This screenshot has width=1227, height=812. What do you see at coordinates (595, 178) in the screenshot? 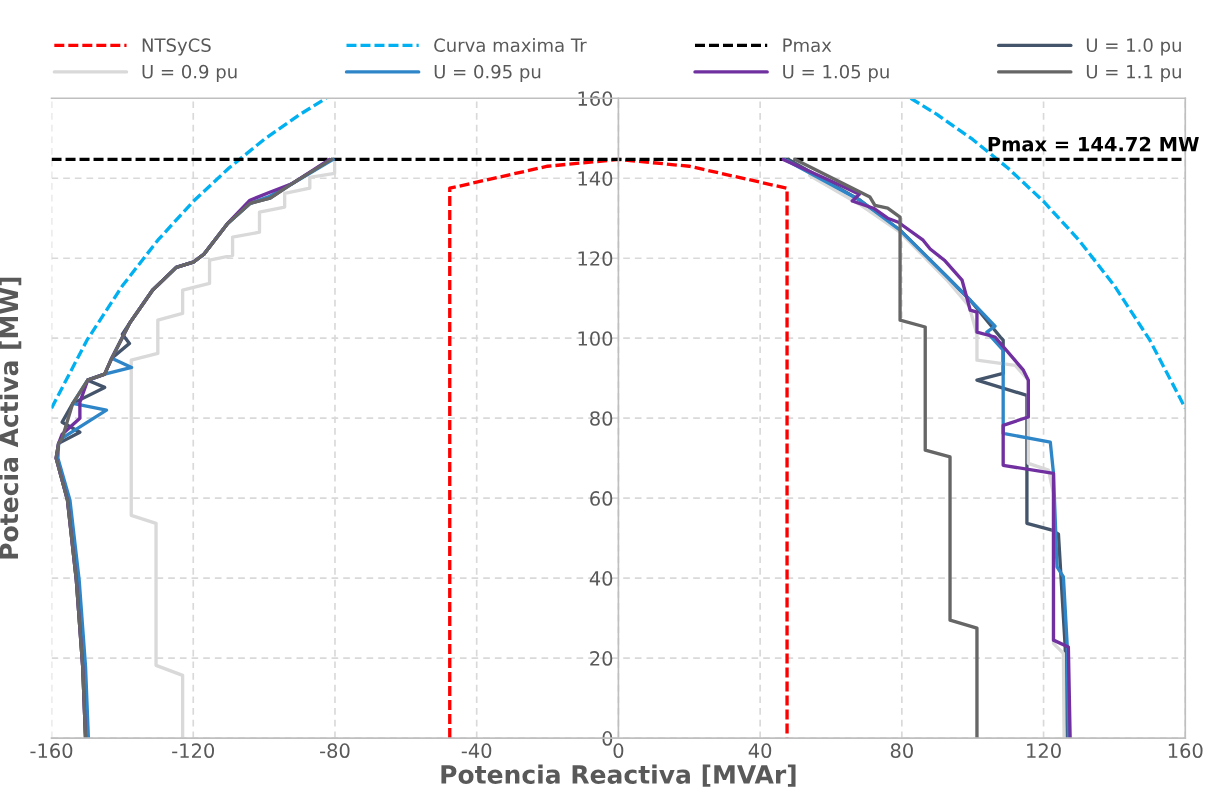
I see `y-tick-label: 140` at bounding box center [595, 178].